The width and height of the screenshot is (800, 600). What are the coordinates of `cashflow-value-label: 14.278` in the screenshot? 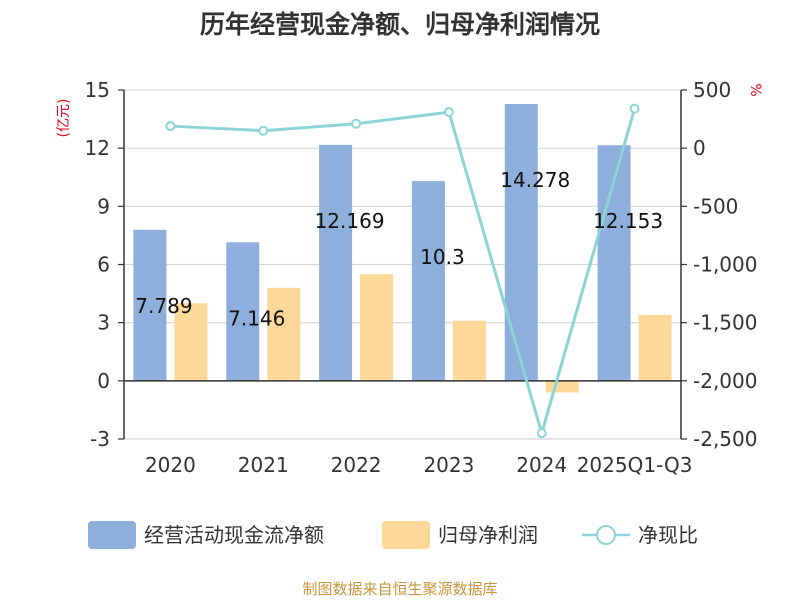 It's located at (535, 180).